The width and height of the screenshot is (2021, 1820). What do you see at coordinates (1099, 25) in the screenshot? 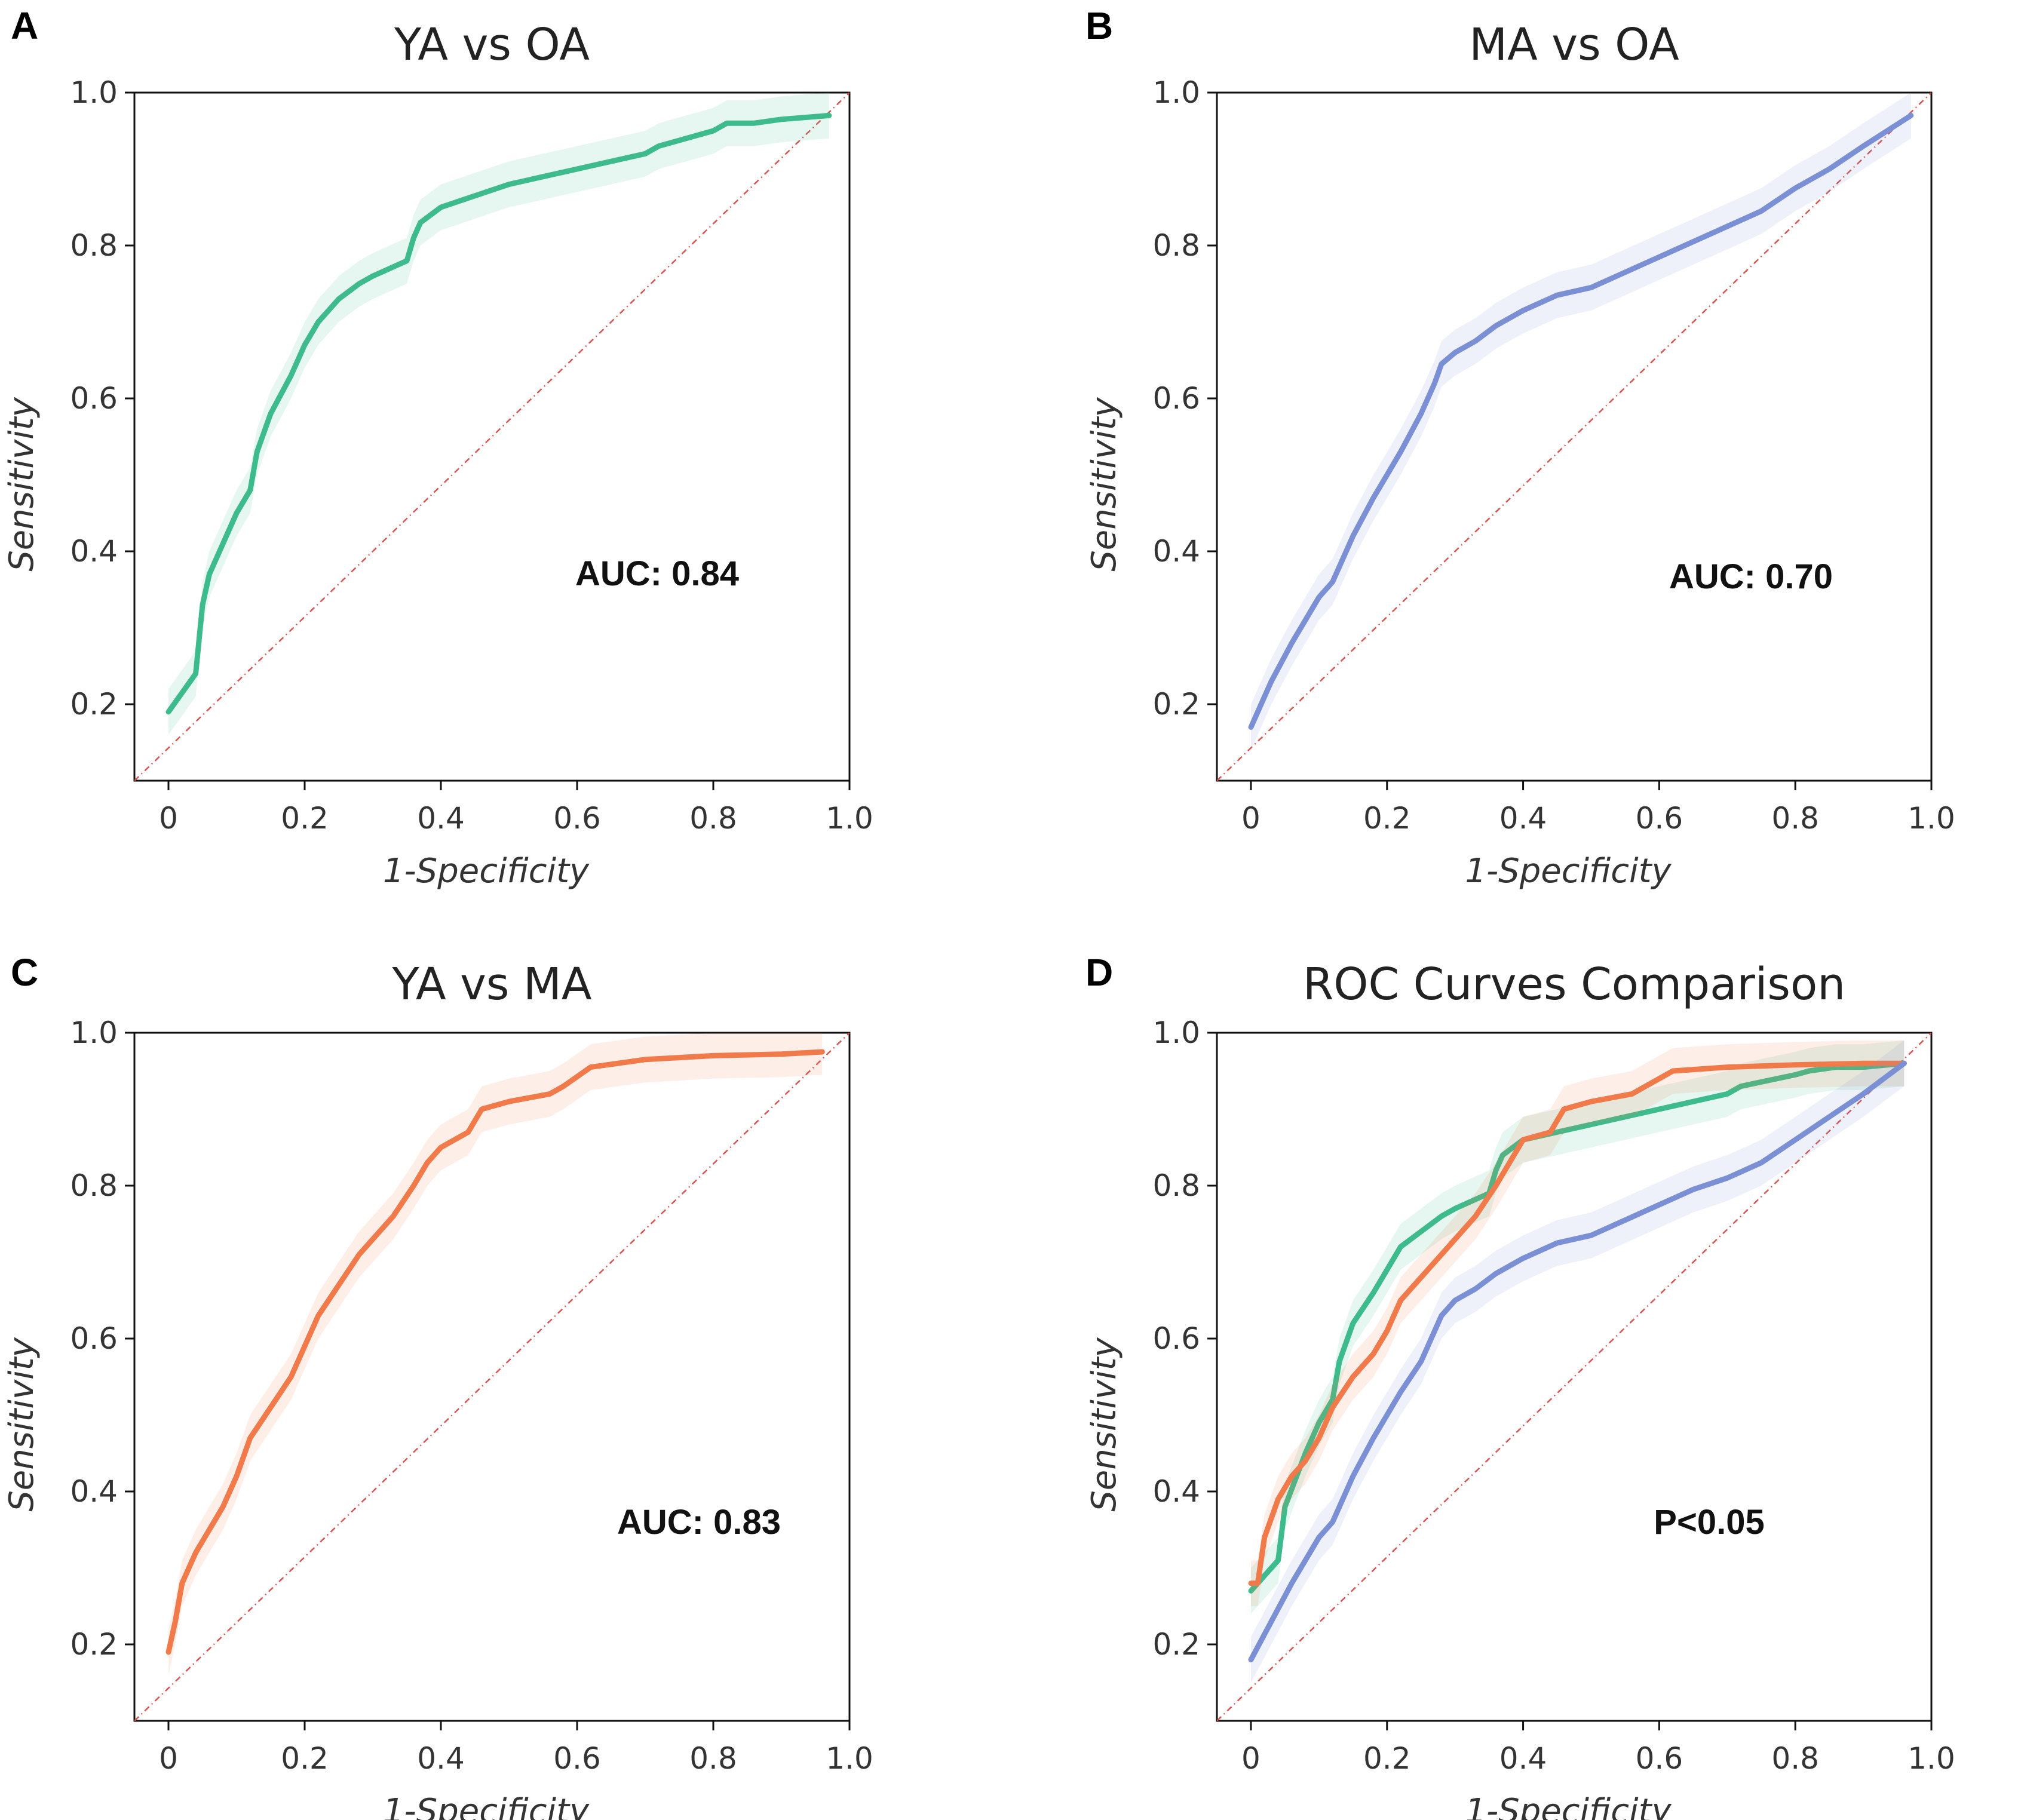
I see `panel-letter-b: B` at bounding box center [1099, 25].